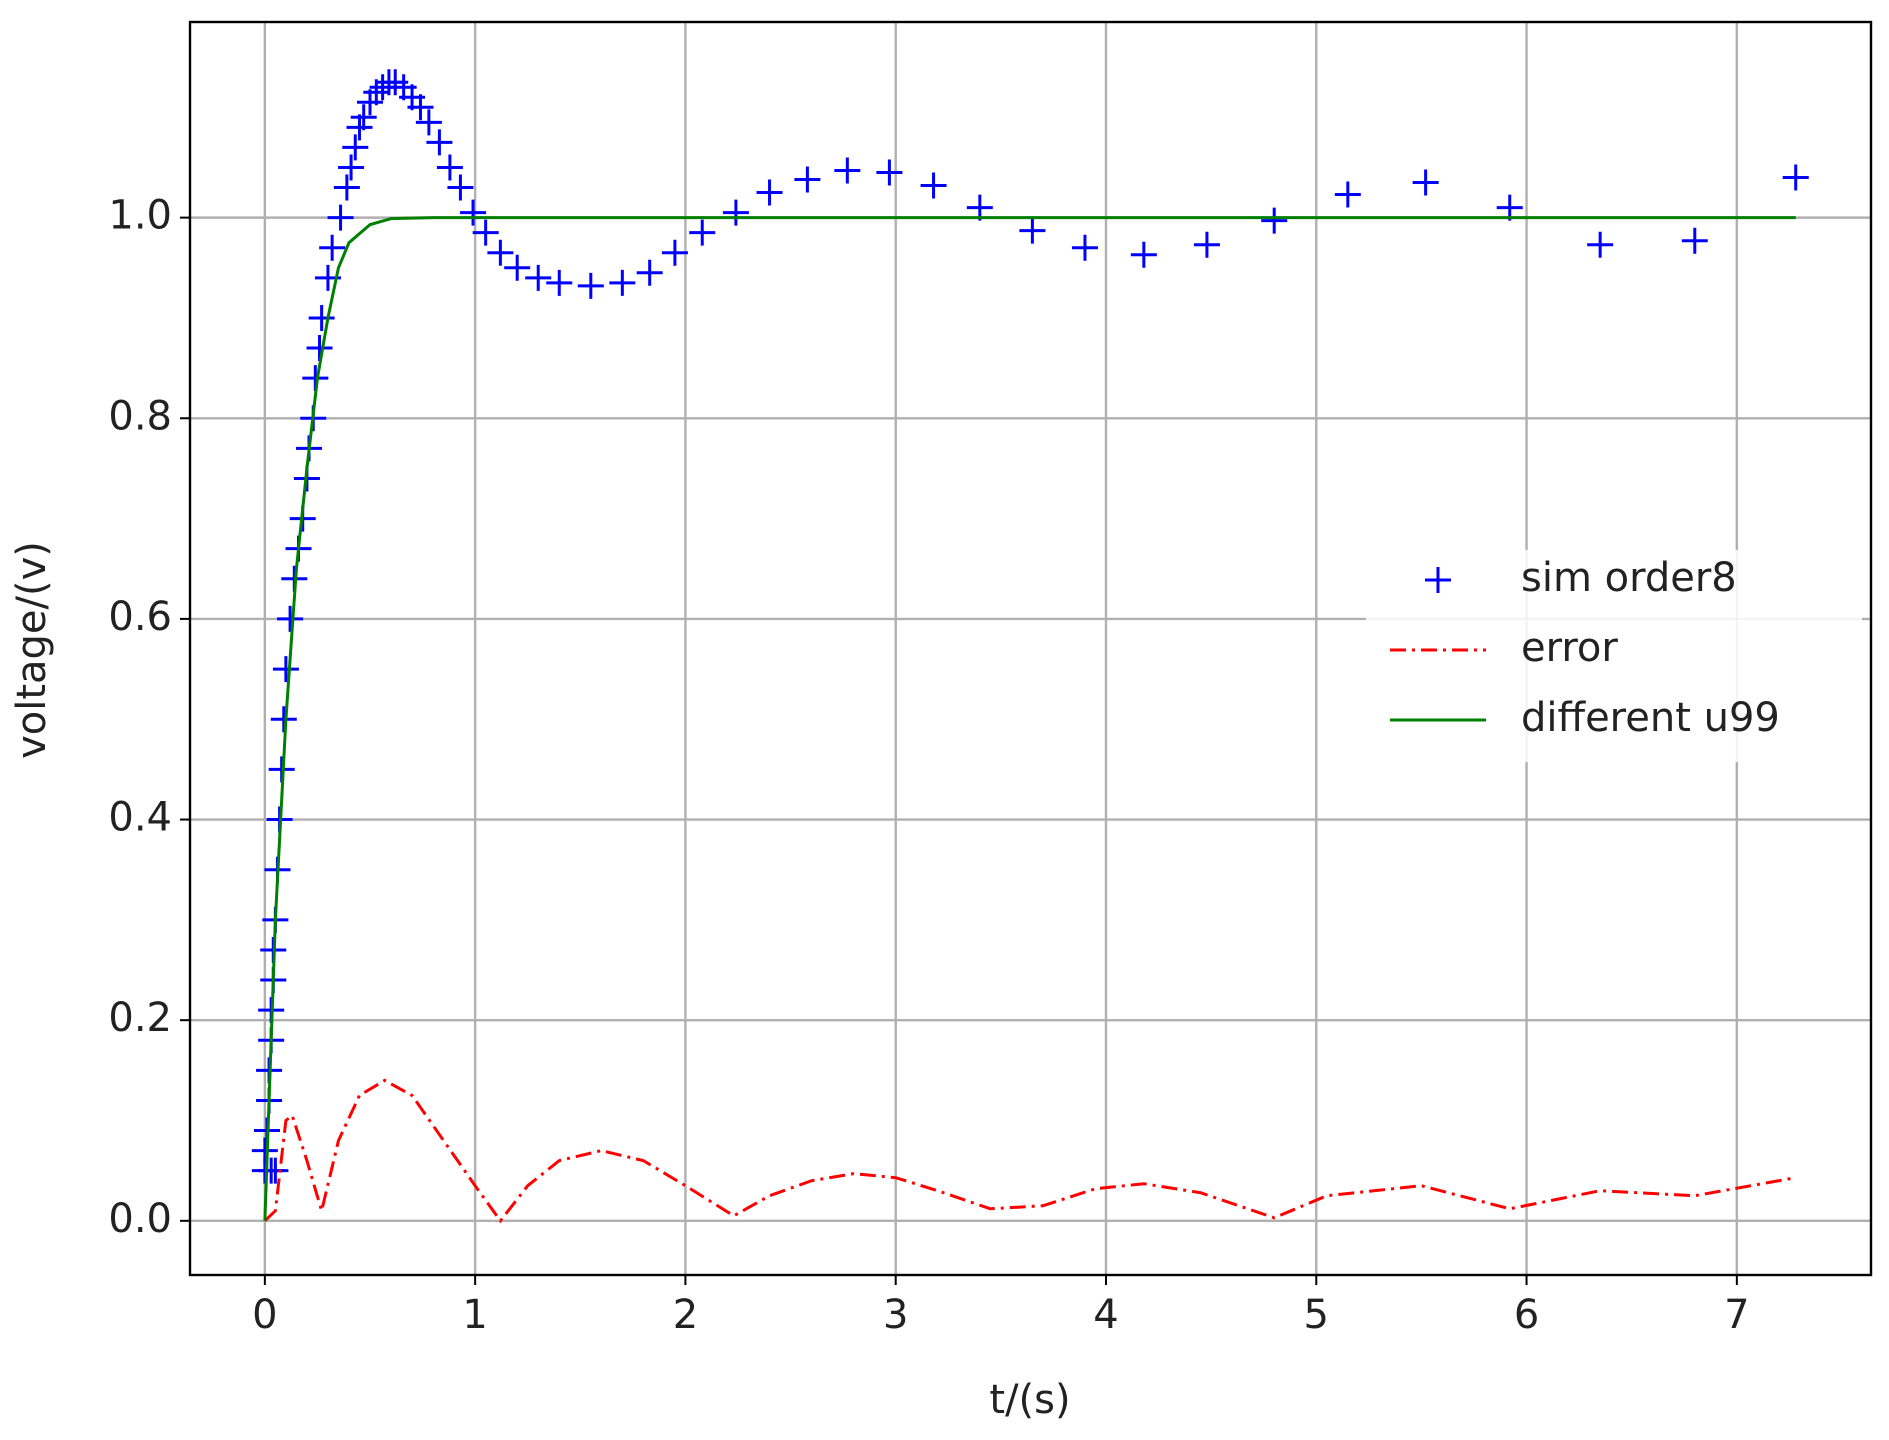 This screenshot has height=1440, width=1889. I want to click on x-tick-label: 7, so click(1736, 1315).